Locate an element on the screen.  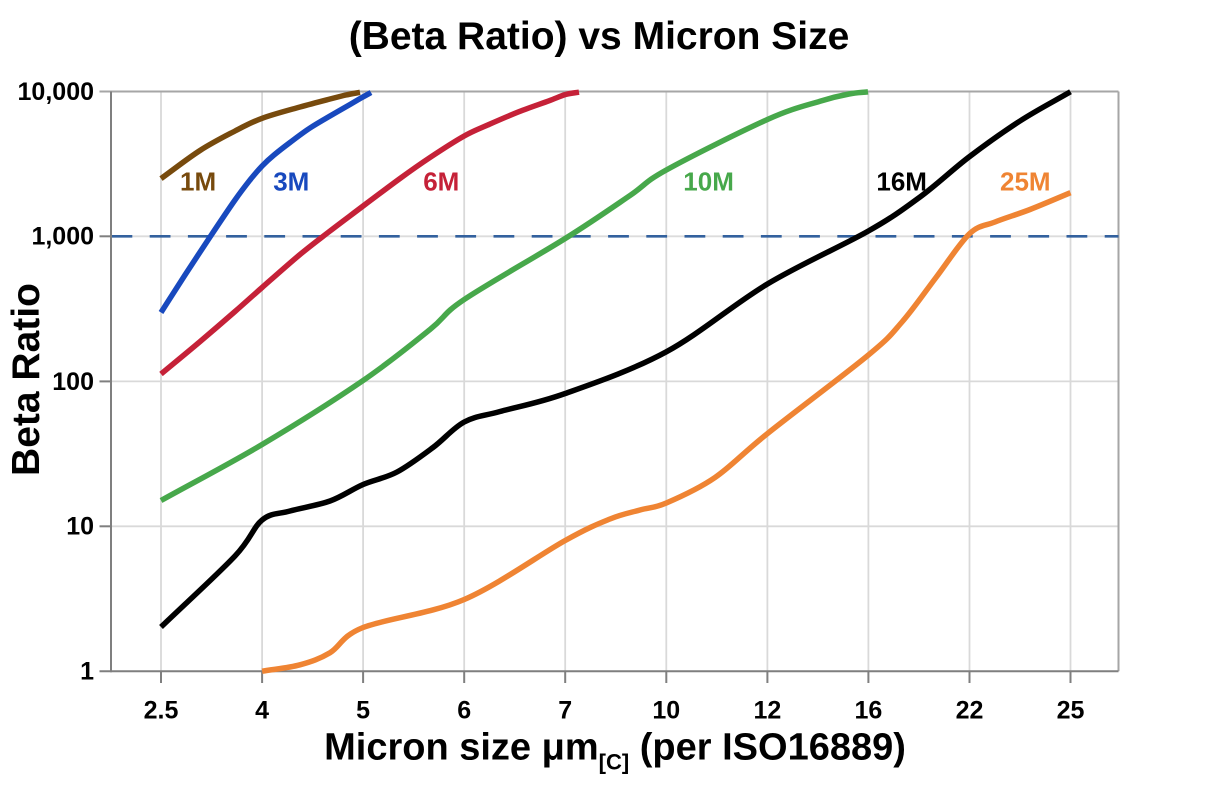
svg-text: 7 is located at coordinates (565, 710).